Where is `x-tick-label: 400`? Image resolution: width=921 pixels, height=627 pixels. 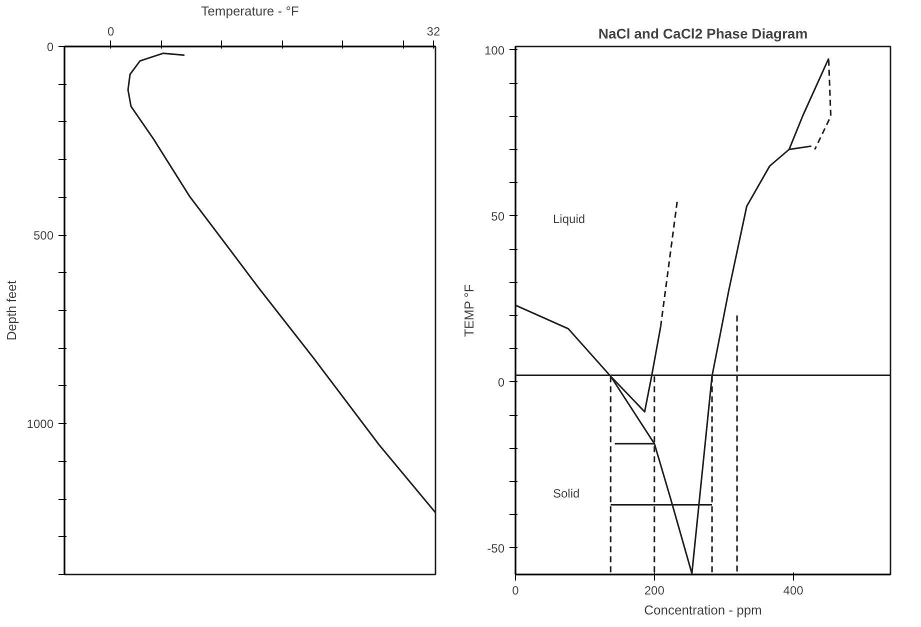
x-tick-label: 400 is located at coordinates (793, 591).